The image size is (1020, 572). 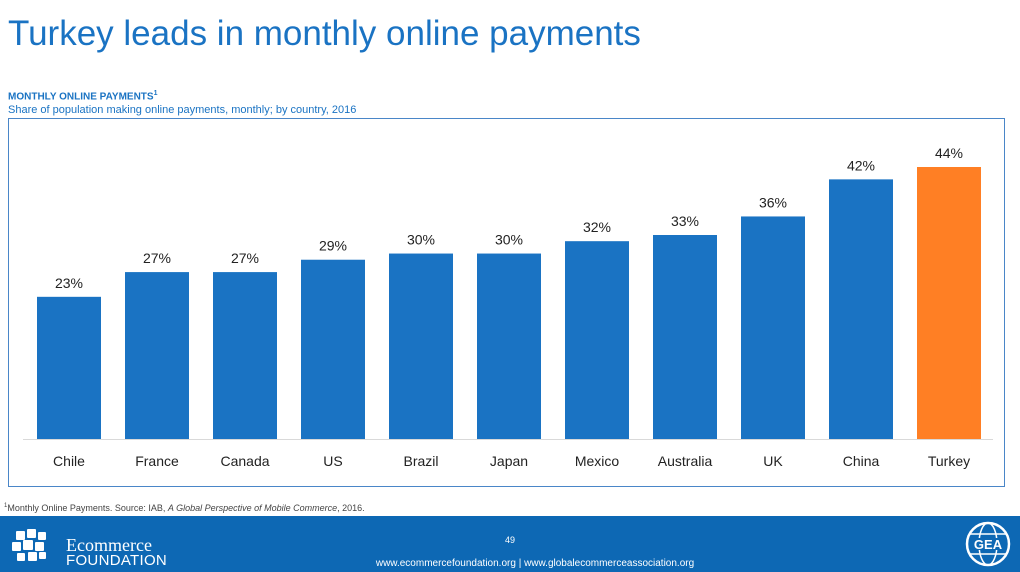 I want to click on data-label-uk: 36%, so click(x=773, y=202).